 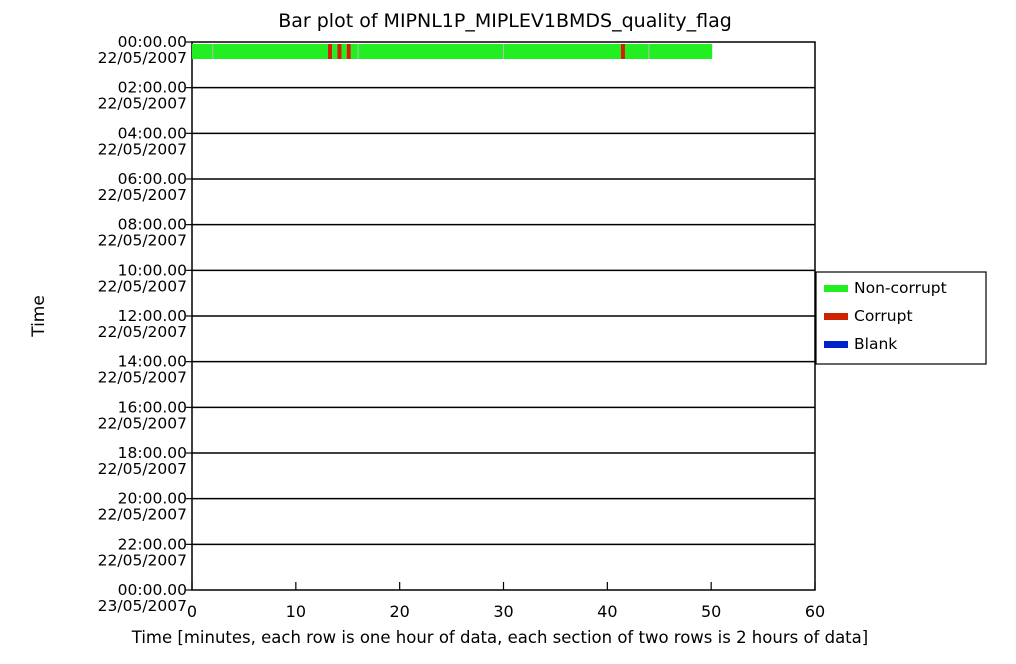 What do you see at coordinates (152, 362) in the screenshot?
I see `y-tick-time: 14:00.00` at bounding box center [152, 362].